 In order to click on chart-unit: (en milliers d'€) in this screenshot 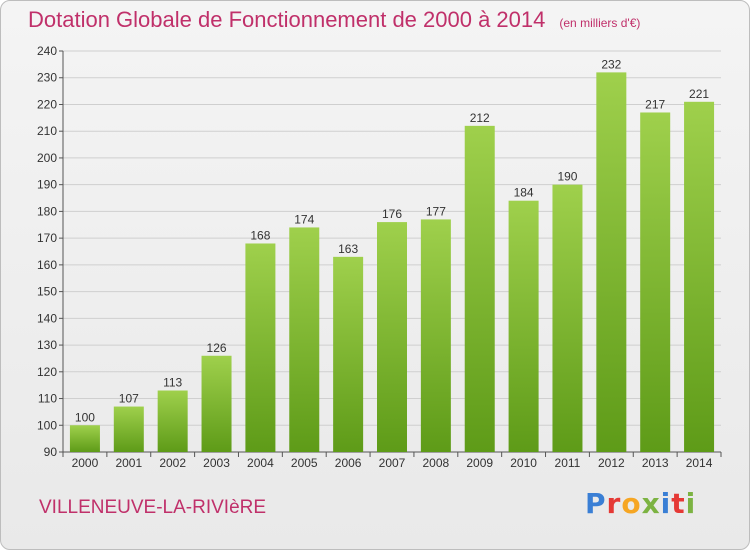, I will do `click(600, 23)`.